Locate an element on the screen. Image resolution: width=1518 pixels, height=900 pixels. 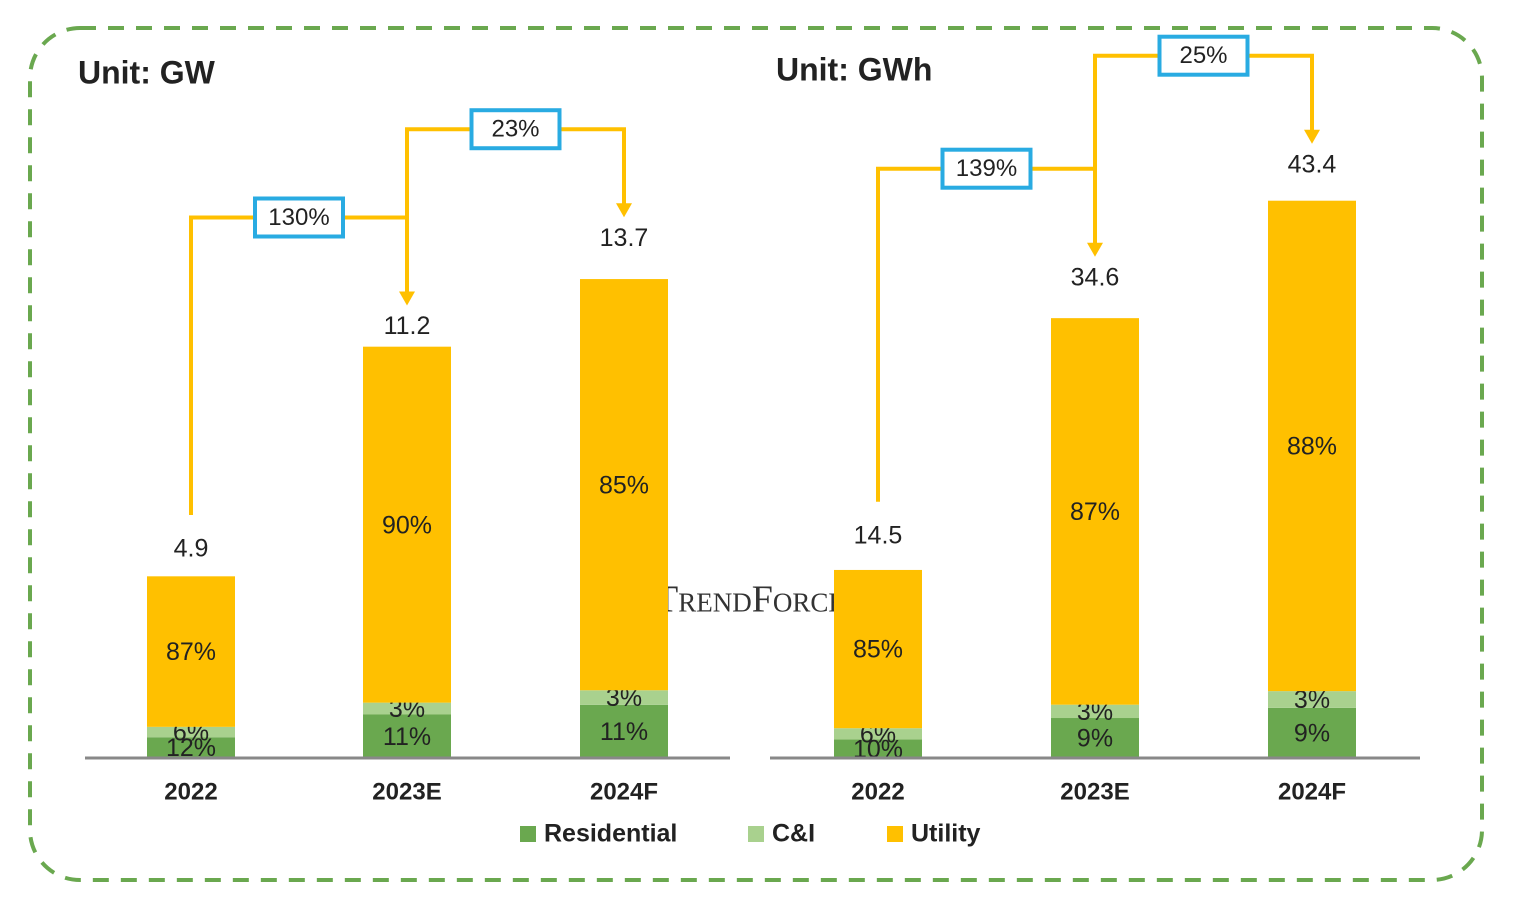
growth-label: 139% is located at coordinates (986, 168).